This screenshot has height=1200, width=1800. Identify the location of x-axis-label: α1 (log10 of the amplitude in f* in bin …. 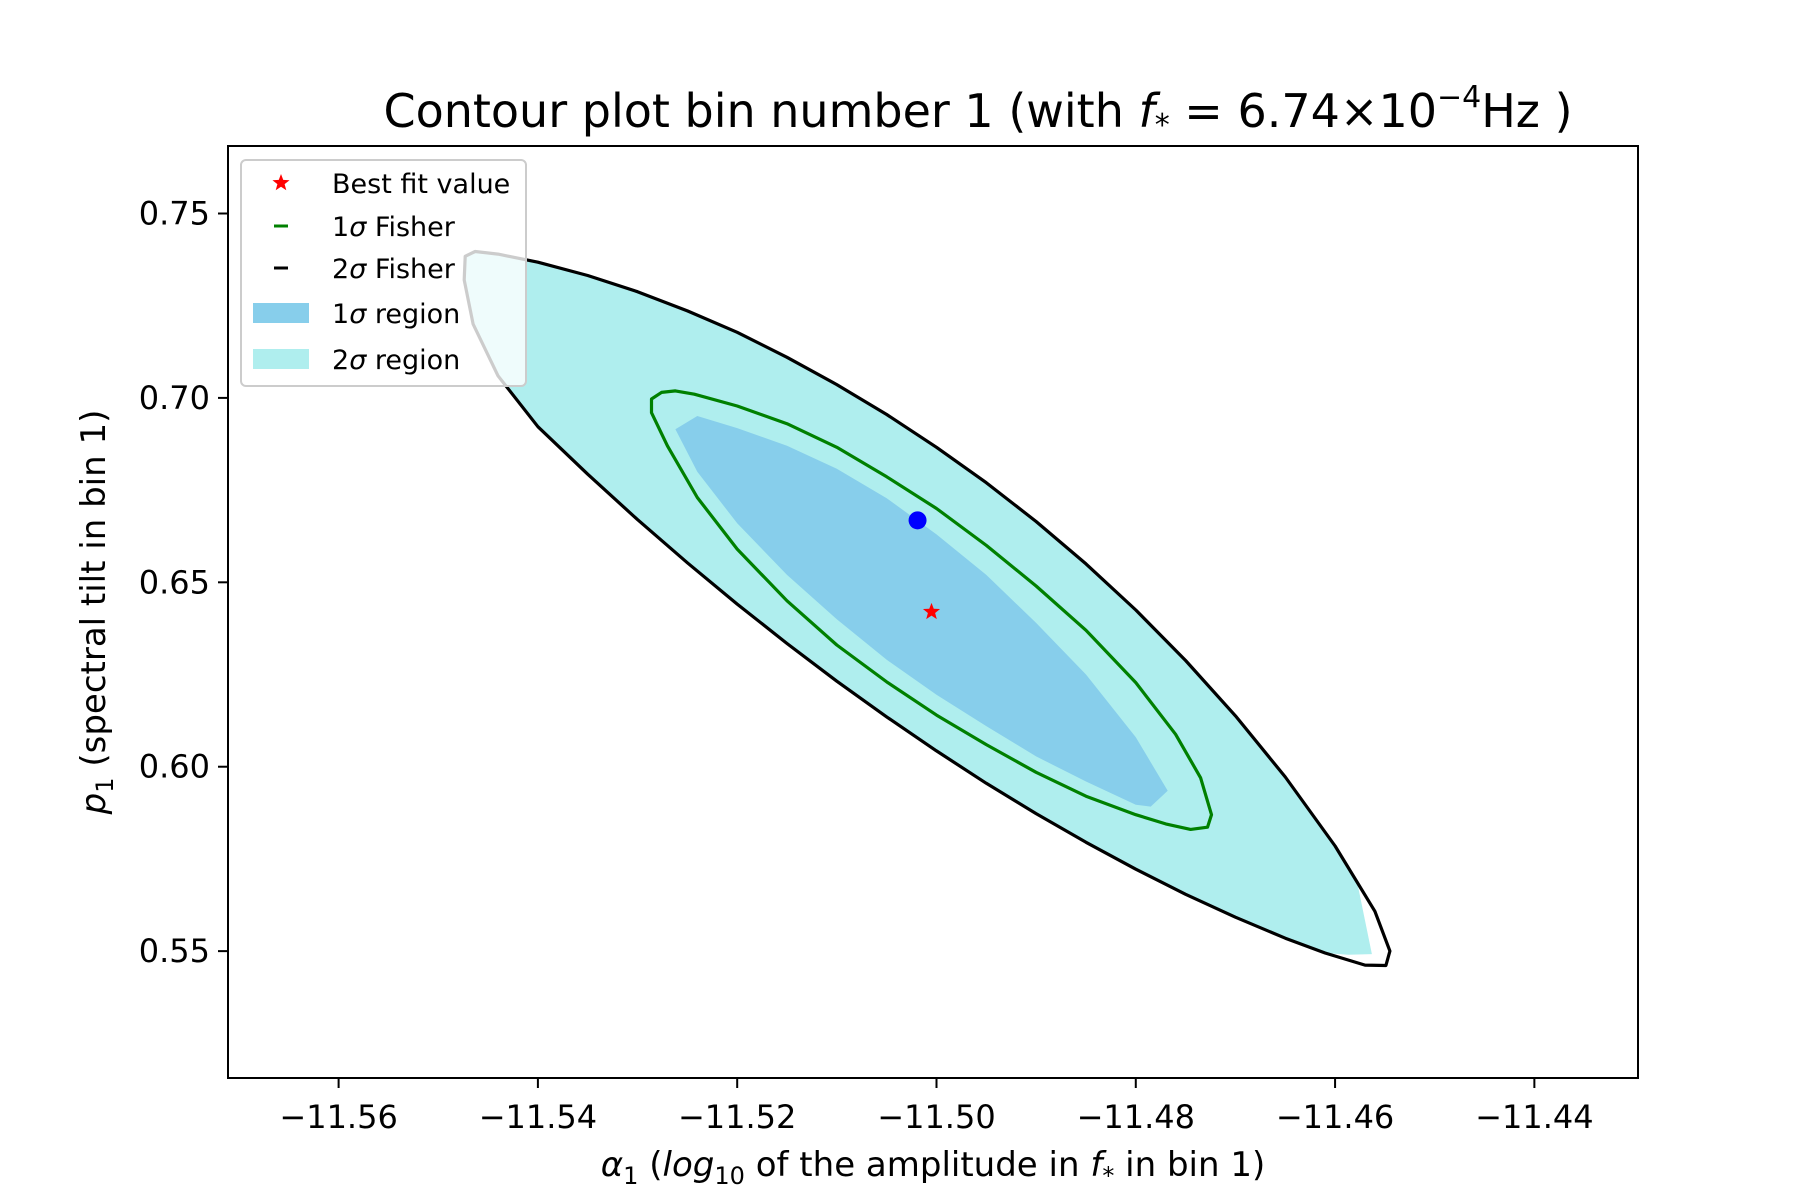
(933, 1167).